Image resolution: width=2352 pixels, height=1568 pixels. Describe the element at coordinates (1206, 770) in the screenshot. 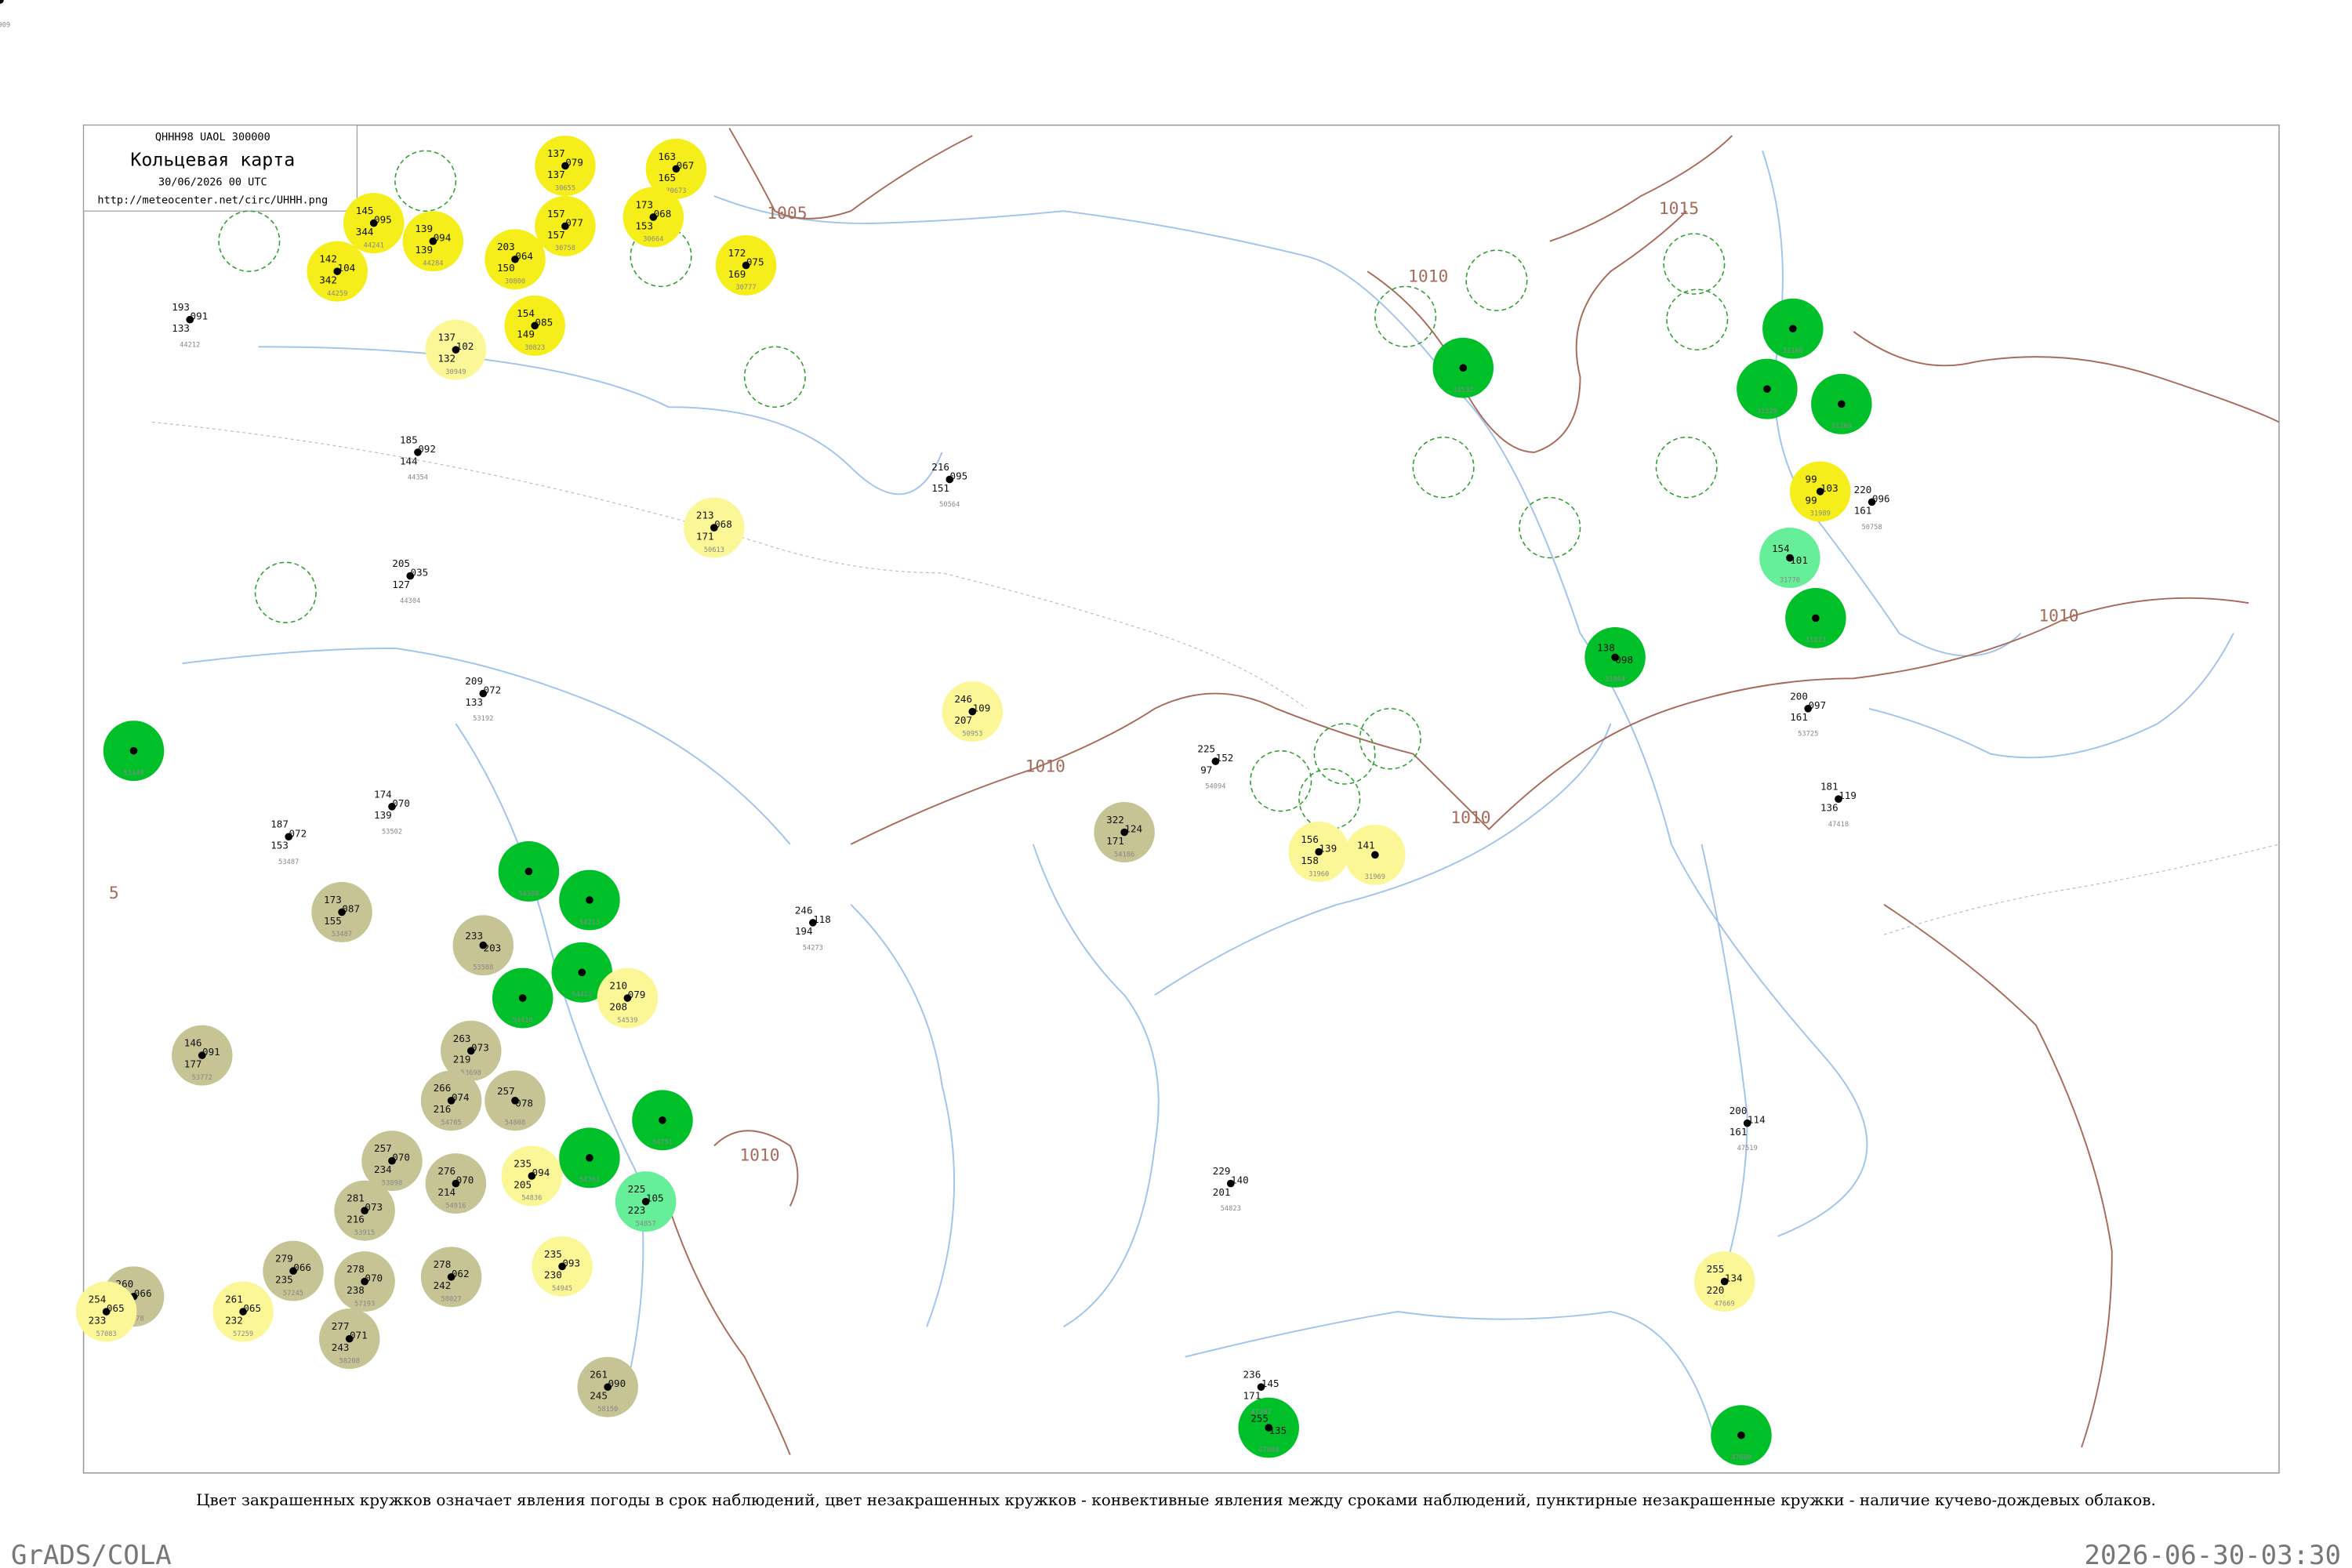

I see `station-obs: 97` at that location.